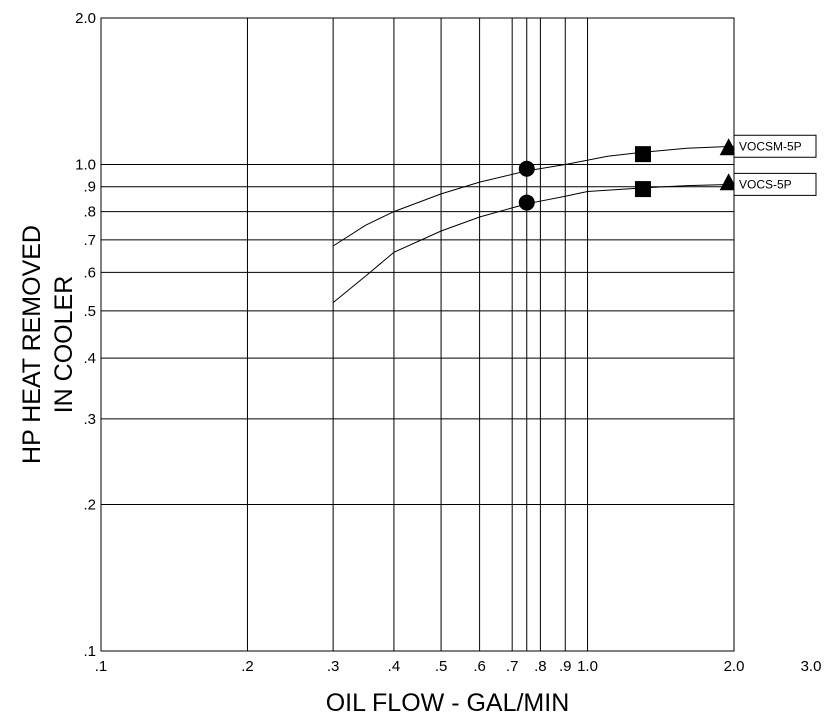 This screenshot has height=718, width=827. What do you see at coordinates (32, 344) in the screenshot?
I see `y-axis-title-line-1: HP HEAT REMOVED` at bounding box center [32, 344].